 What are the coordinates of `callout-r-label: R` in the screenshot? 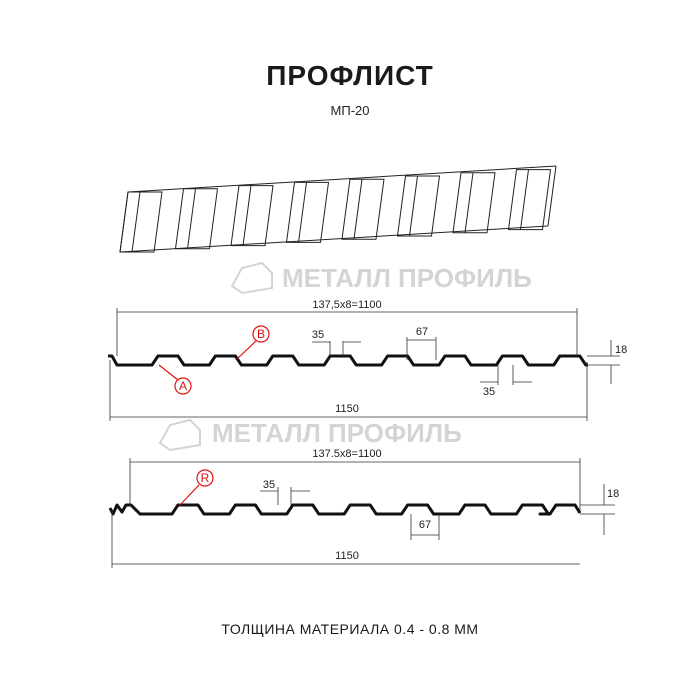 It's located at (205, 478).